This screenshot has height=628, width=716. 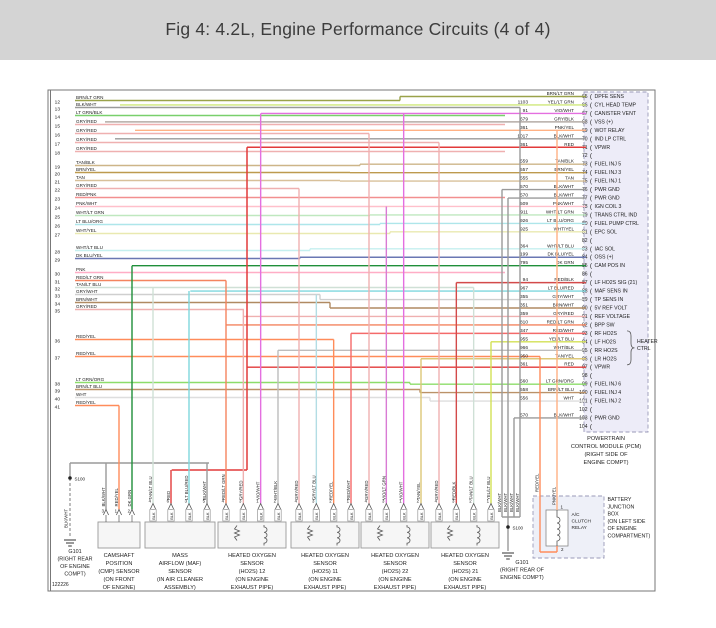 What do you see at coordinates (606, 455) in the screenshot?
I see `pcm-caption: (RIGHT SIDE OF` at bounding box center [606, 455].